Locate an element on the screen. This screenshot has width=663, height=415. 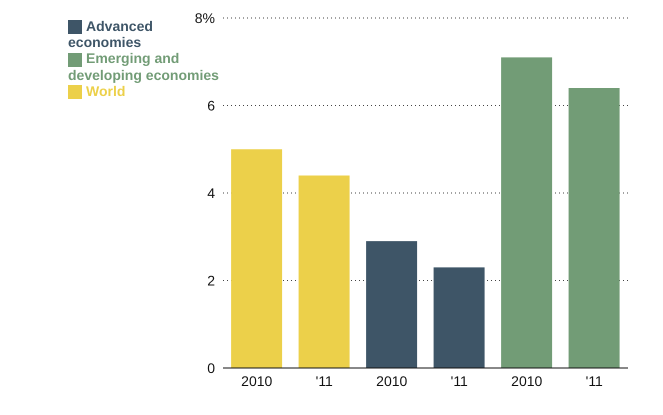
legend-label: Emerging and developing economies is located at coordinates (143, 66).